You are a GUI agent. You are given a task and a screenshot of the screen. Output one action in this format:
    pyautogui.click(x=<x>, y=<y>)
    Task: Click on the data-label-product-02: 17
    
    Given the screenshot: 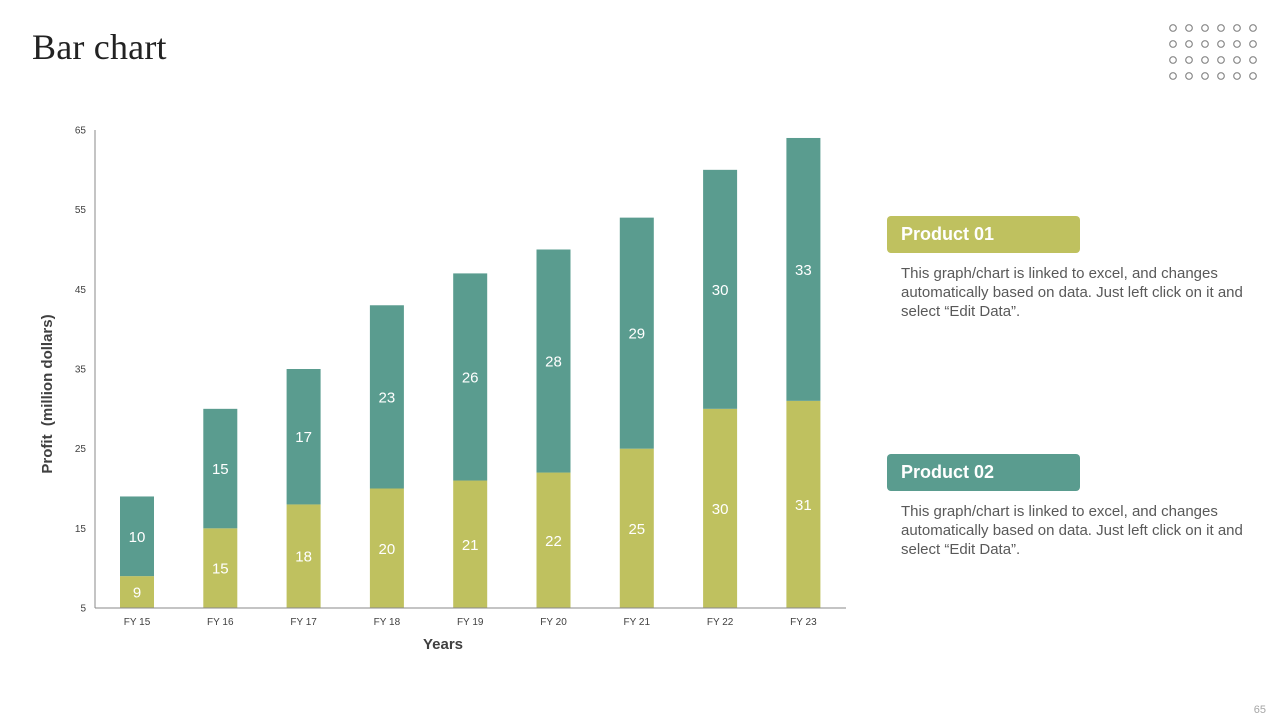 What is the action you would take?
    pyautogui.click(x=303, y=437)
    